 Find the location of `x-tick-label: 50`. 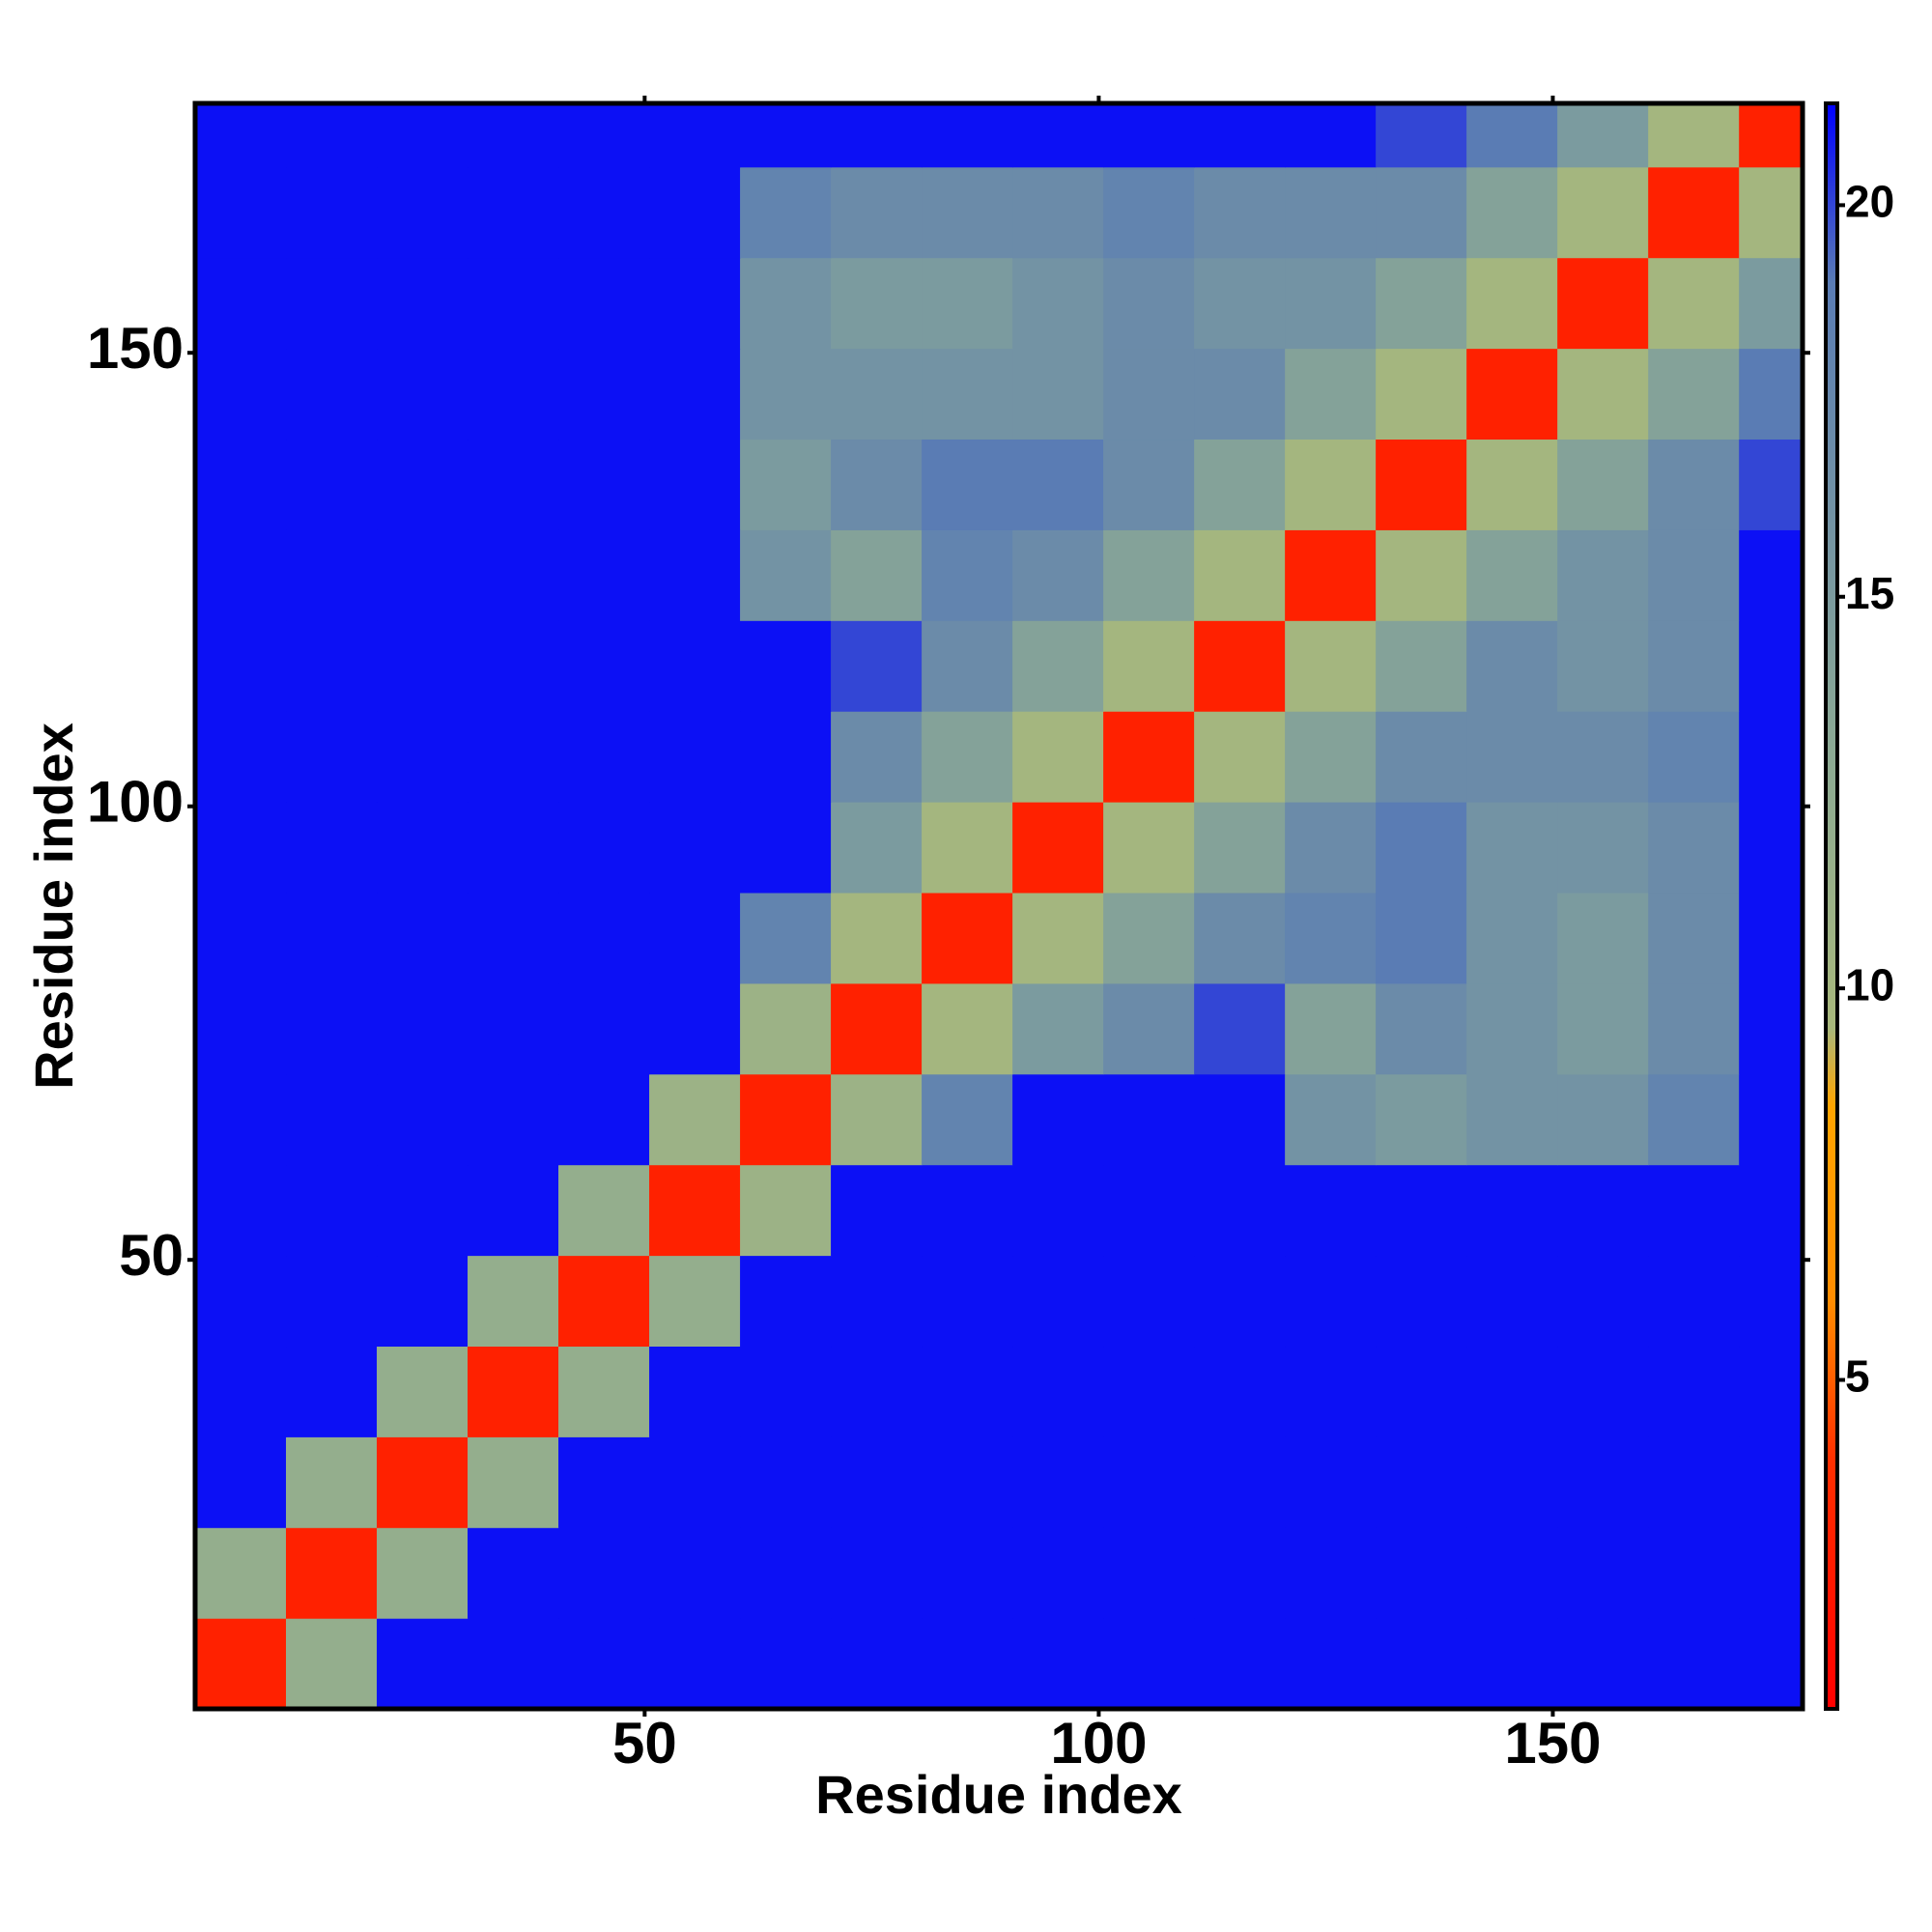

x-tick-label: 50 is located at coordinates (644, 1743).